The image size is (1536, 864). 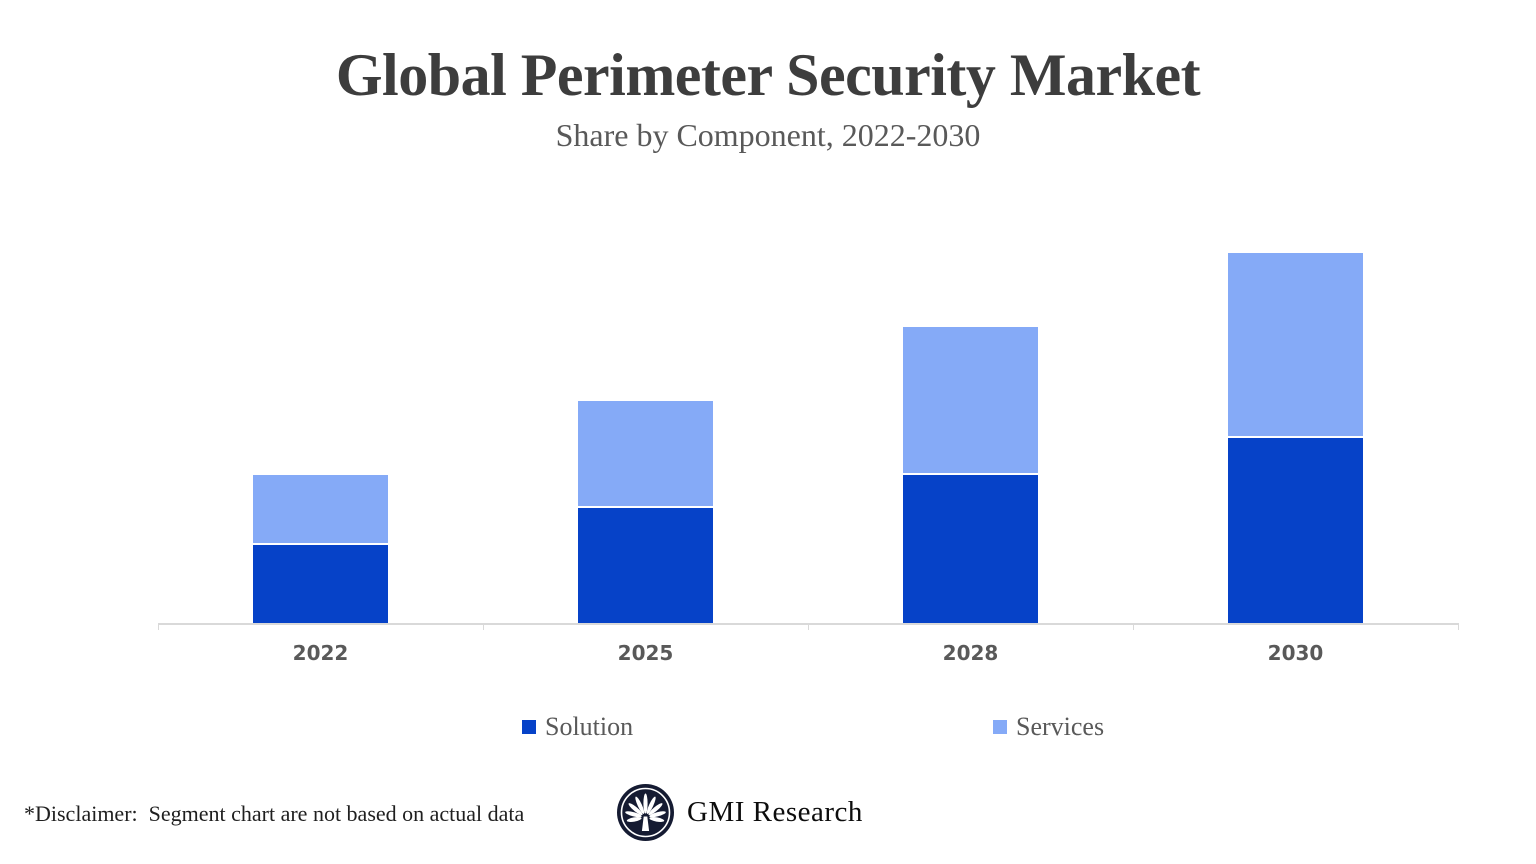 I want to click on legend-label-services: Services, so click(x=1060, y=726).